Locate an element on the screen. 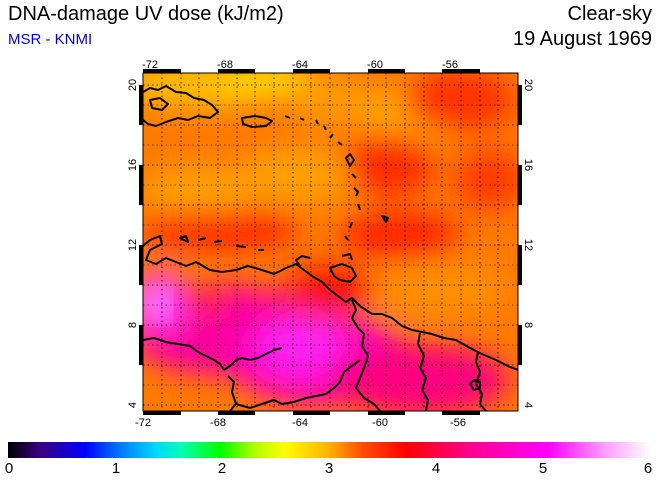 The image size is (660, 480). lon-ticks-top: -72 -68 -64 -60 -56 is located at coordinates (300, 65).